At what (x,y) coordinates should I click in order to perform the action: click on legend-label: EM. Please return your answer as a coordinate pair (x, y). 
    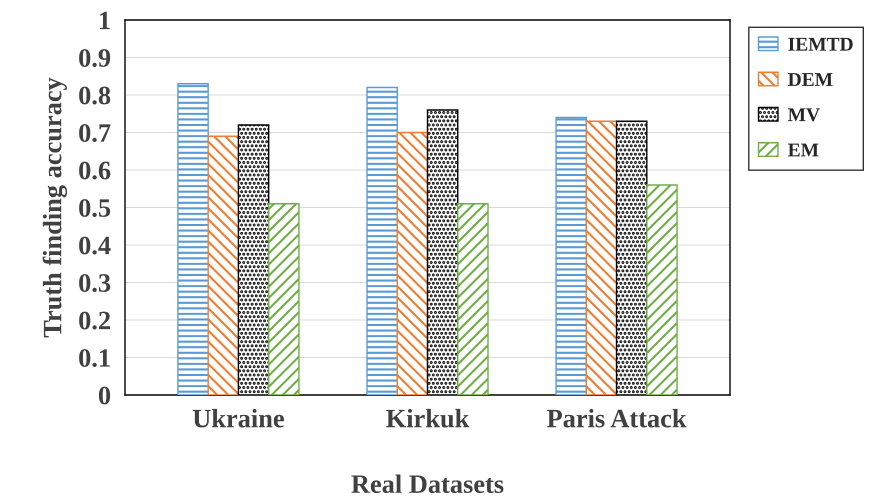
    Looking at the image, I should click on (803, 150).